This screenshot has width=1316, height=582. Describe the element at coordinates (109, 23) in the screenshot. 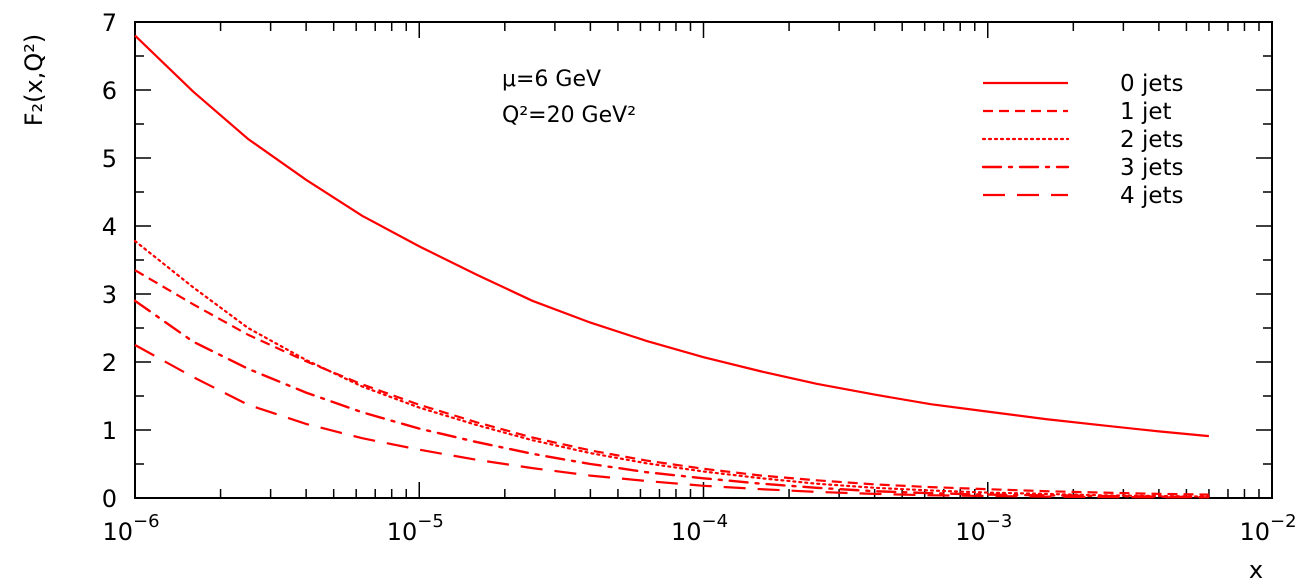

I see `y-tick-label: 7` at that location.